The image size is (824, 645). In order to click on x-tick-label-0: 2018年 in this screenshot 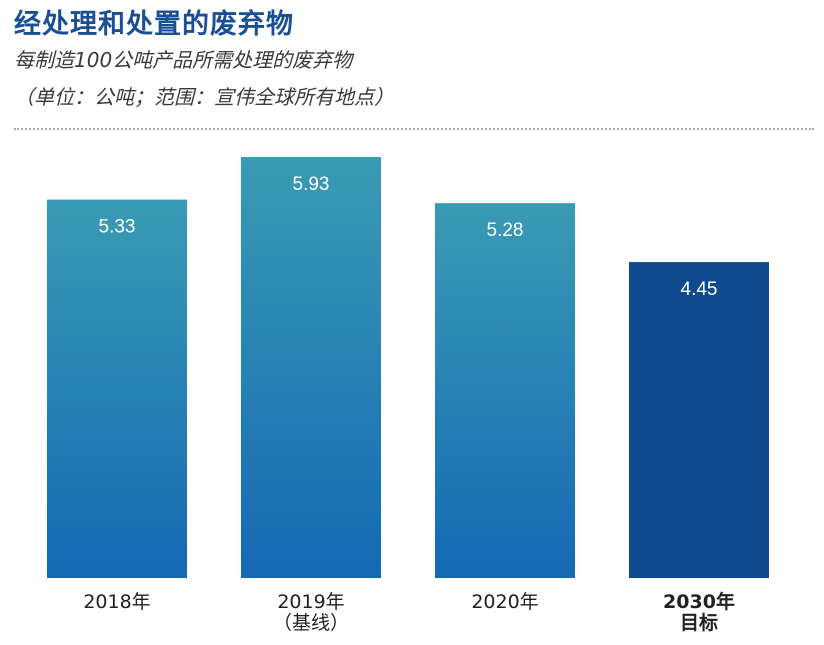, I will do `click(117, 602)`.